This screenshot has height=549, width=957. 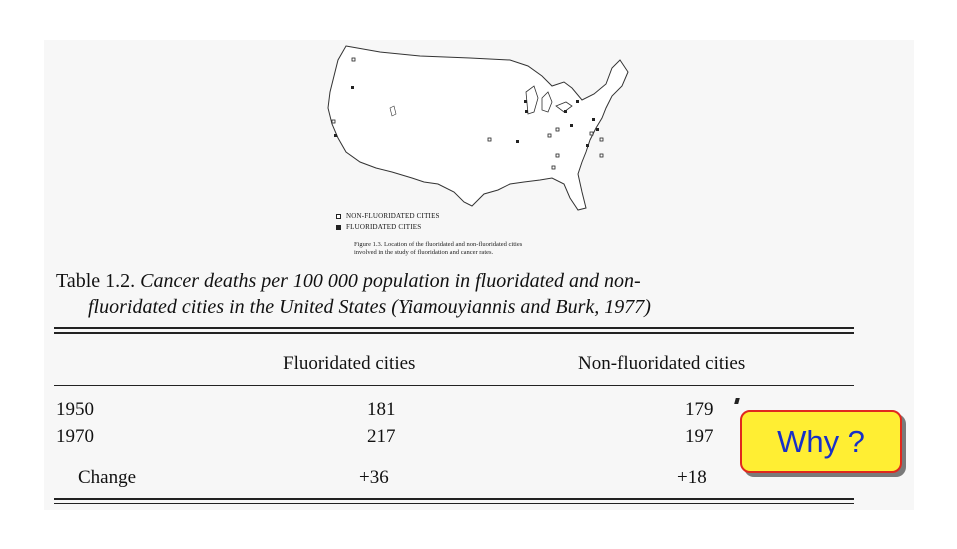 I want to click on column-header-non-fluoridated: Non-fluoridated cities, so click(x=662, y=363).